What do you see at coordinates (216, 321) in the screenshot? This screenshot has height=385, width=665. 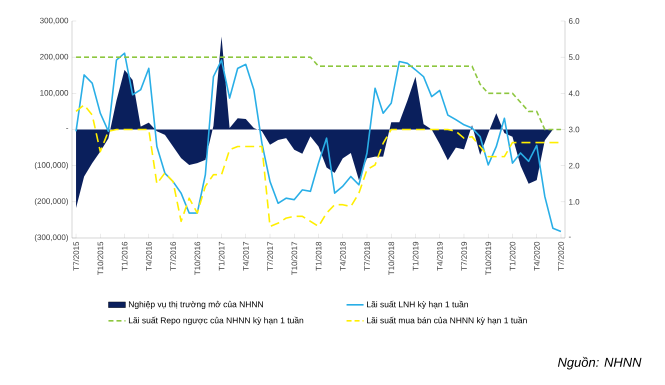 I see `legend-label: Lãi suất Repo ngược của NHNN kỳ hạn 1 tuần` at bounding box center [216, 321].